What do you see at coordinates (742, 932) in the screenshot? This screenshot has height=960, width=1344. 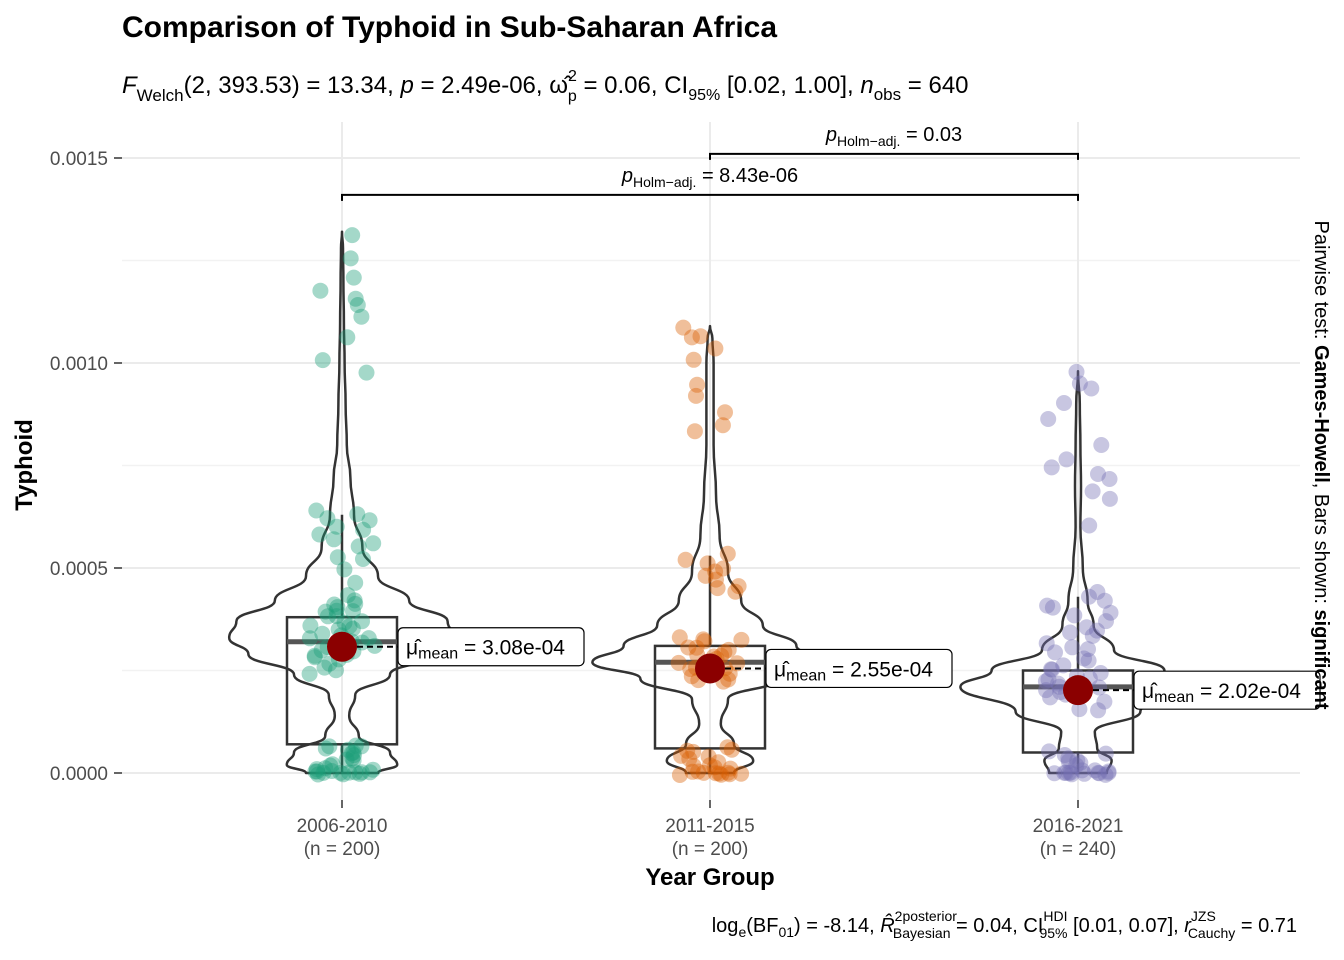 I see `caption-log-sub: e` at bounding box center [742, 932].